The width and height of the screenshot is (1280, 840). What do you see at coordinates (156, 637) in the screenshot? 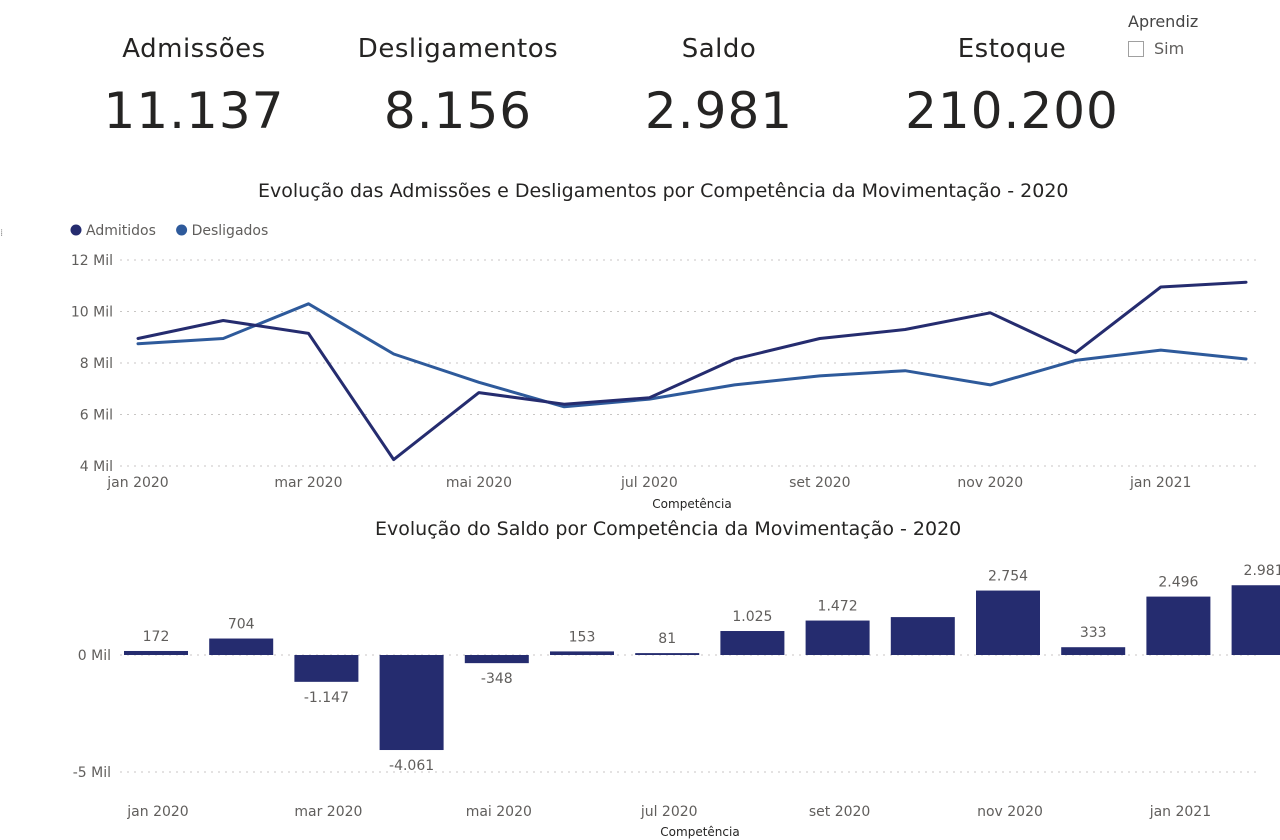
I see `bar-data-label: 172` at bounding box center [156, 637].